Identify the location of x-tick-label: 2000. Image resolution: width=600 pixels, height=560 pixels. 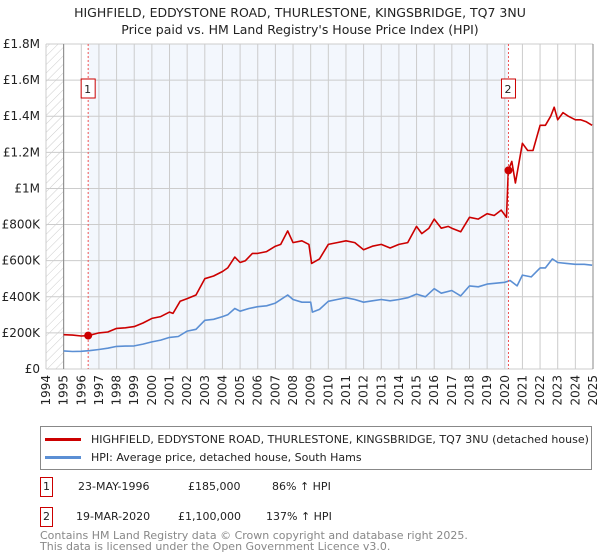
(152, 390).